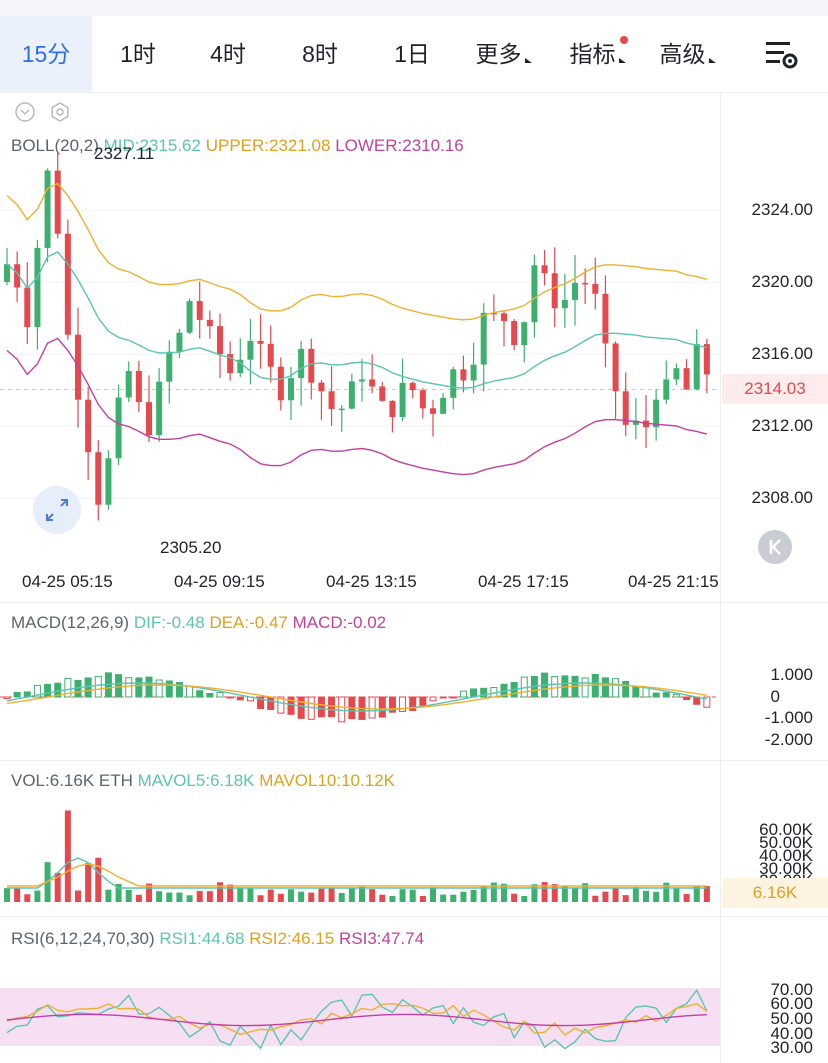  Describe the element at coordinates (55, 145) in the screenshot. I see `boll-title: BOLL(20,2)` at that location.